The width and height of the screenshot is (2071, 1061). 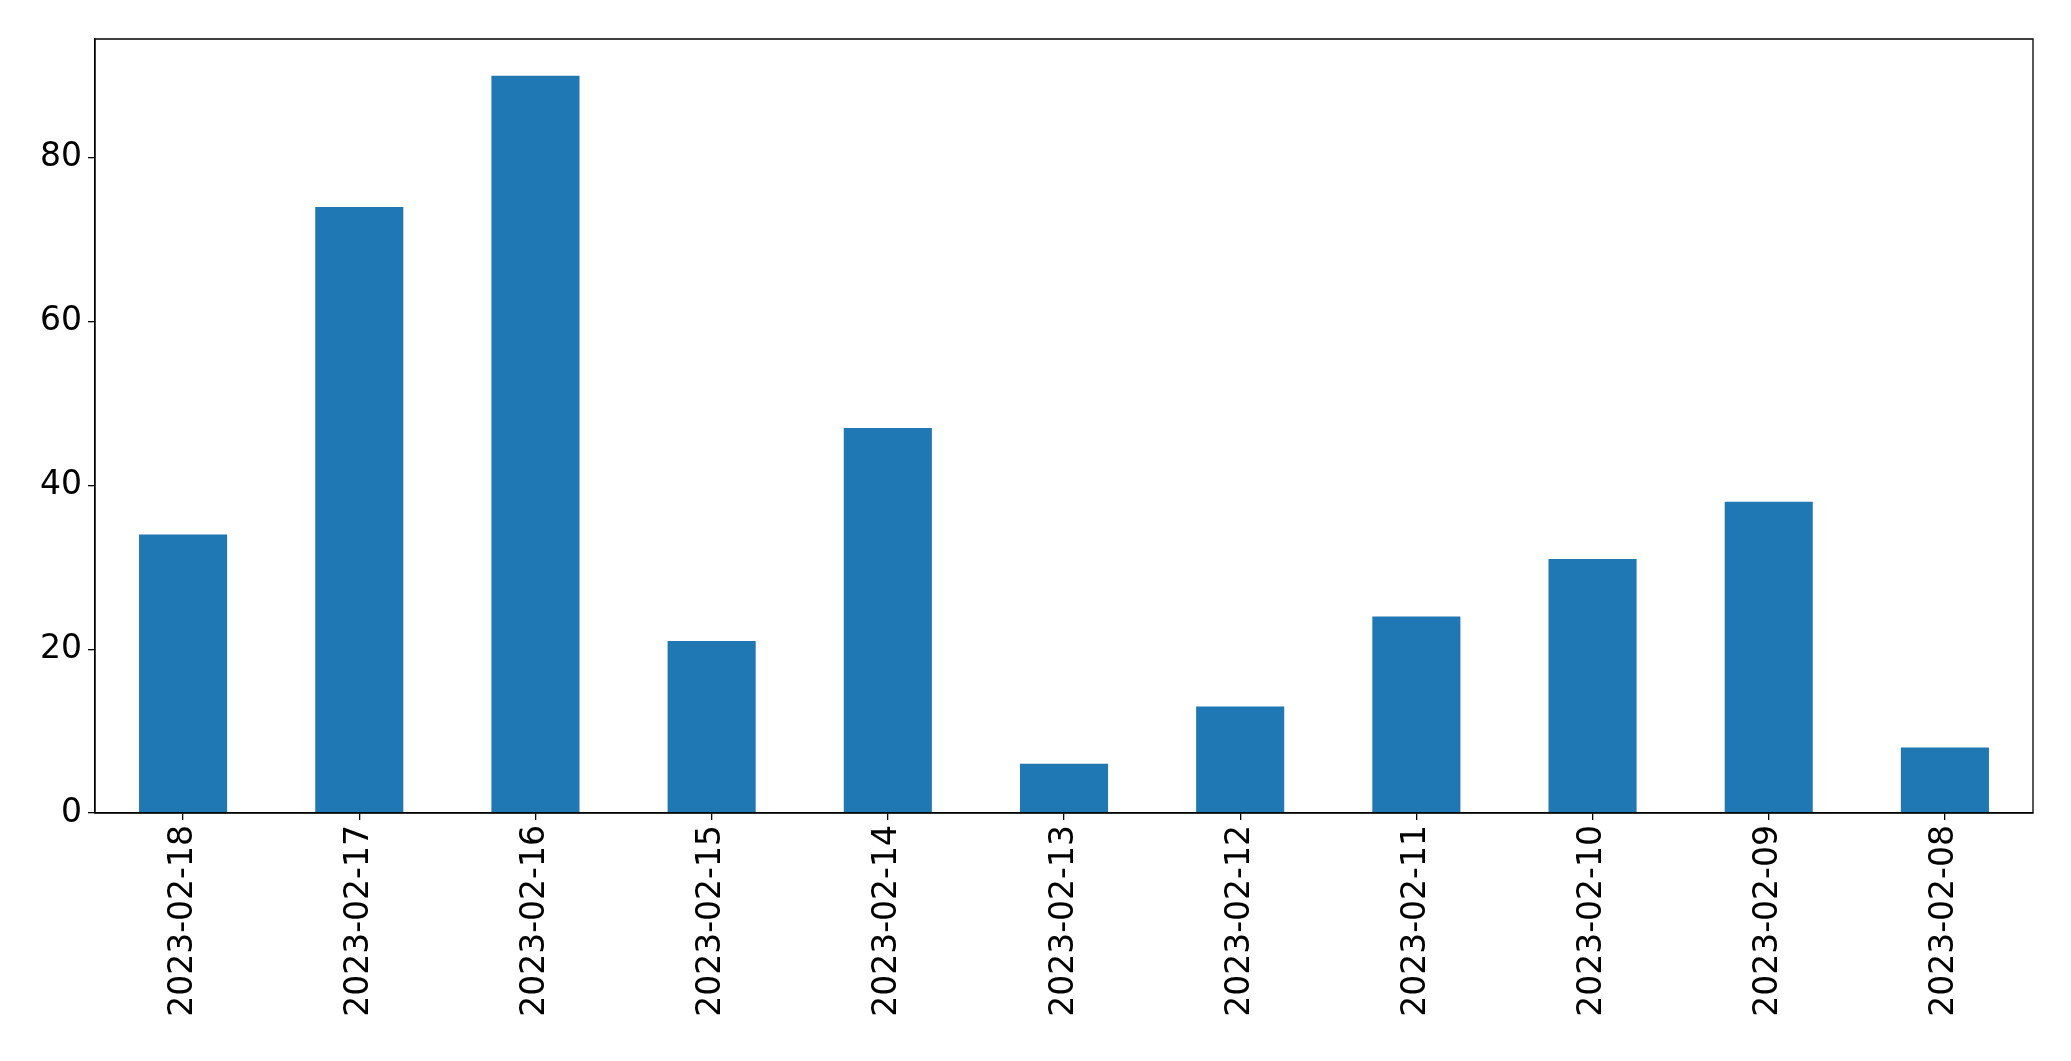 What do you see at coordinates (180, 921) in the screenshot?
I see `x-tick-label: 2023-02-18` at bounding box center [180, 921].